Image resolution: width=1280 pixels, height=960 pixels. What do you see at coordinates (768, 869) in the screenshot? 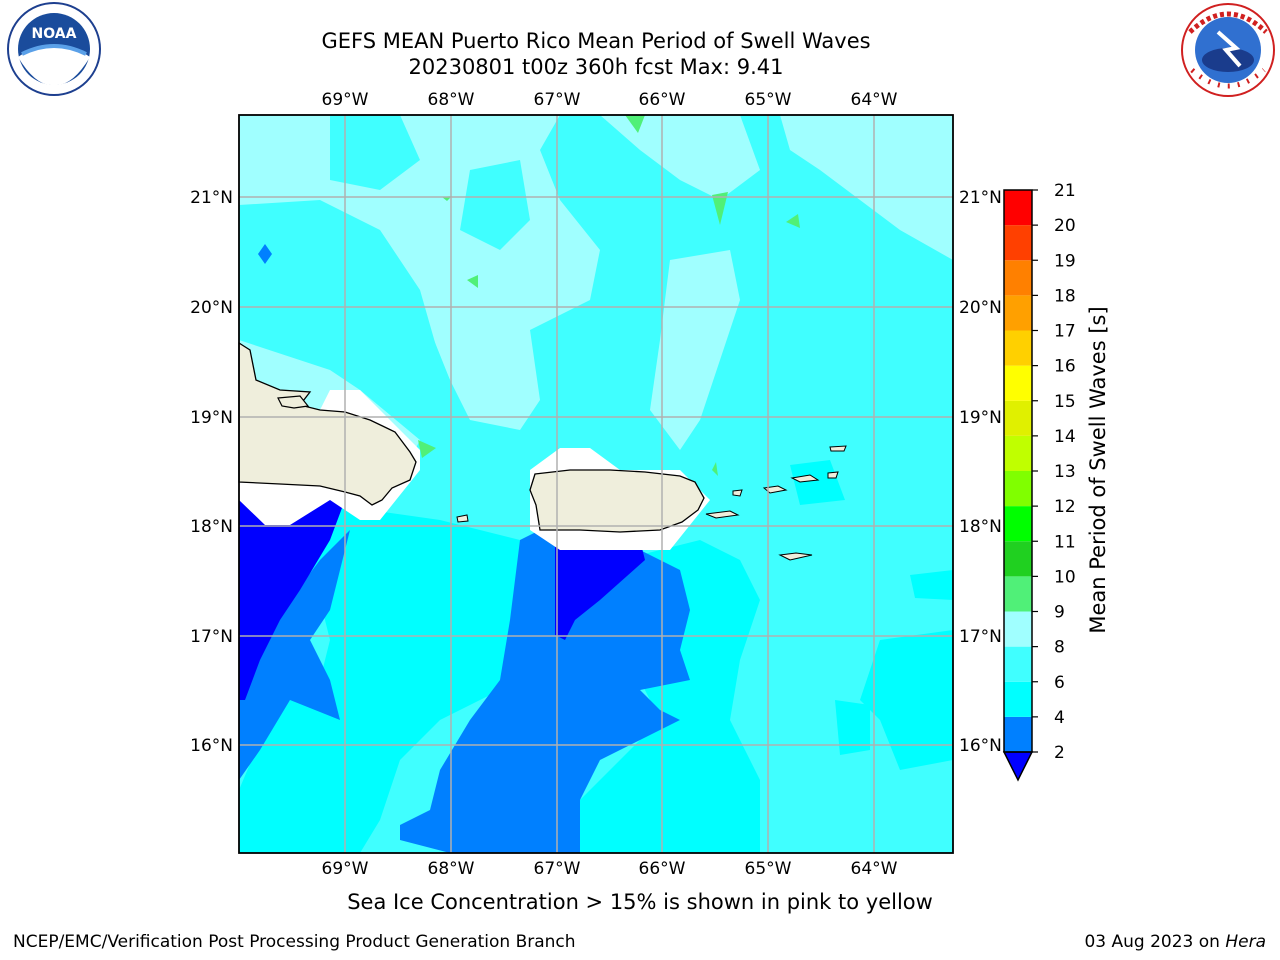
I see `lon-label-bottom: 65°W` at bounding box center [768, 869].